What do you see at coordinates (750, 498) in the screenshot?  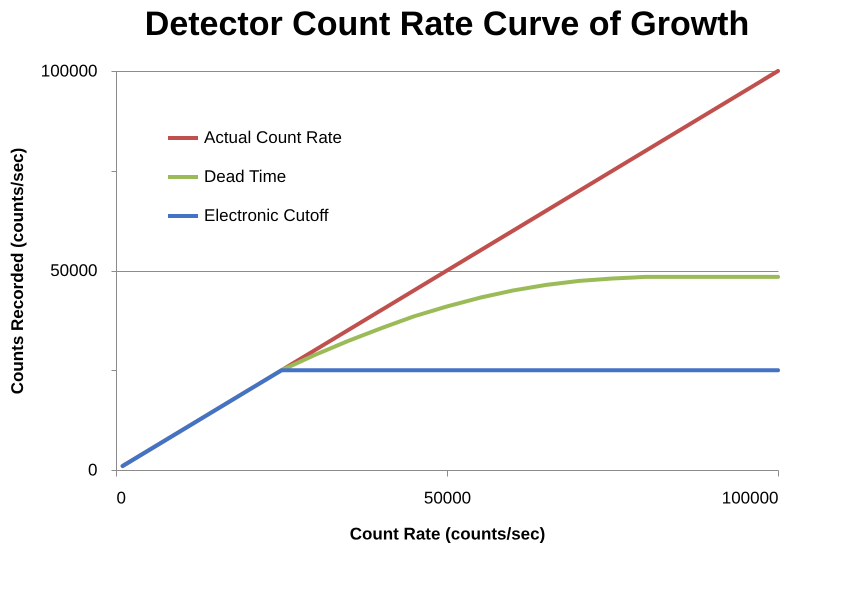 I see `x-tick-label: 100000` at bounding box center [750, 498].